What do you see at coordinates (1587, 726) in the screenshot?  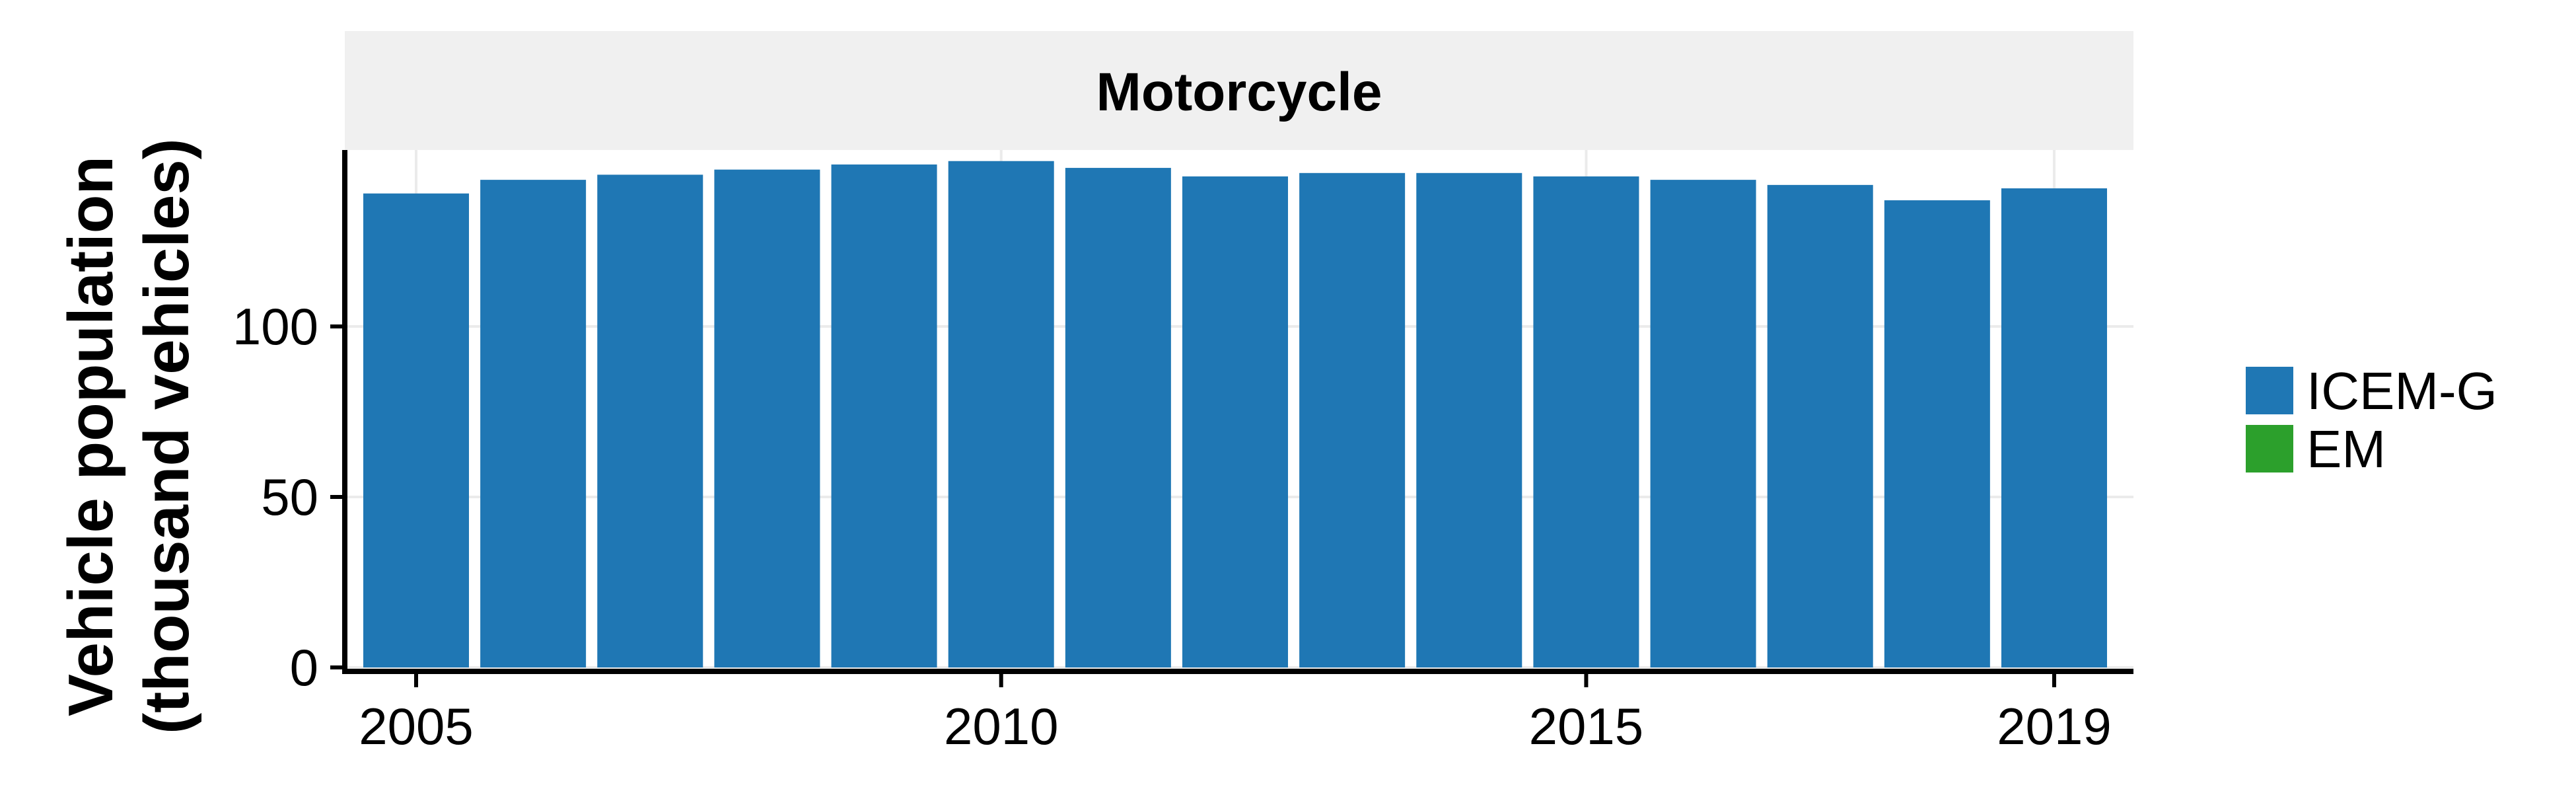 I see `x-tick-label-2015: 2015` at bounding box center [1587, 726].